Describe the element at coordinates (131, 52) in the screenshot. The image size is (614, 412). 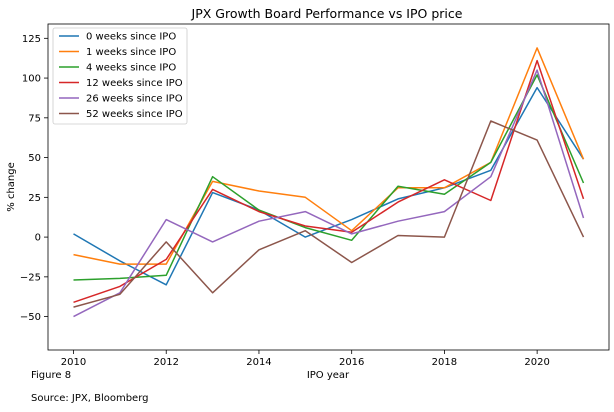
I see `legend-label: 1 weeks since IPO` at that location.